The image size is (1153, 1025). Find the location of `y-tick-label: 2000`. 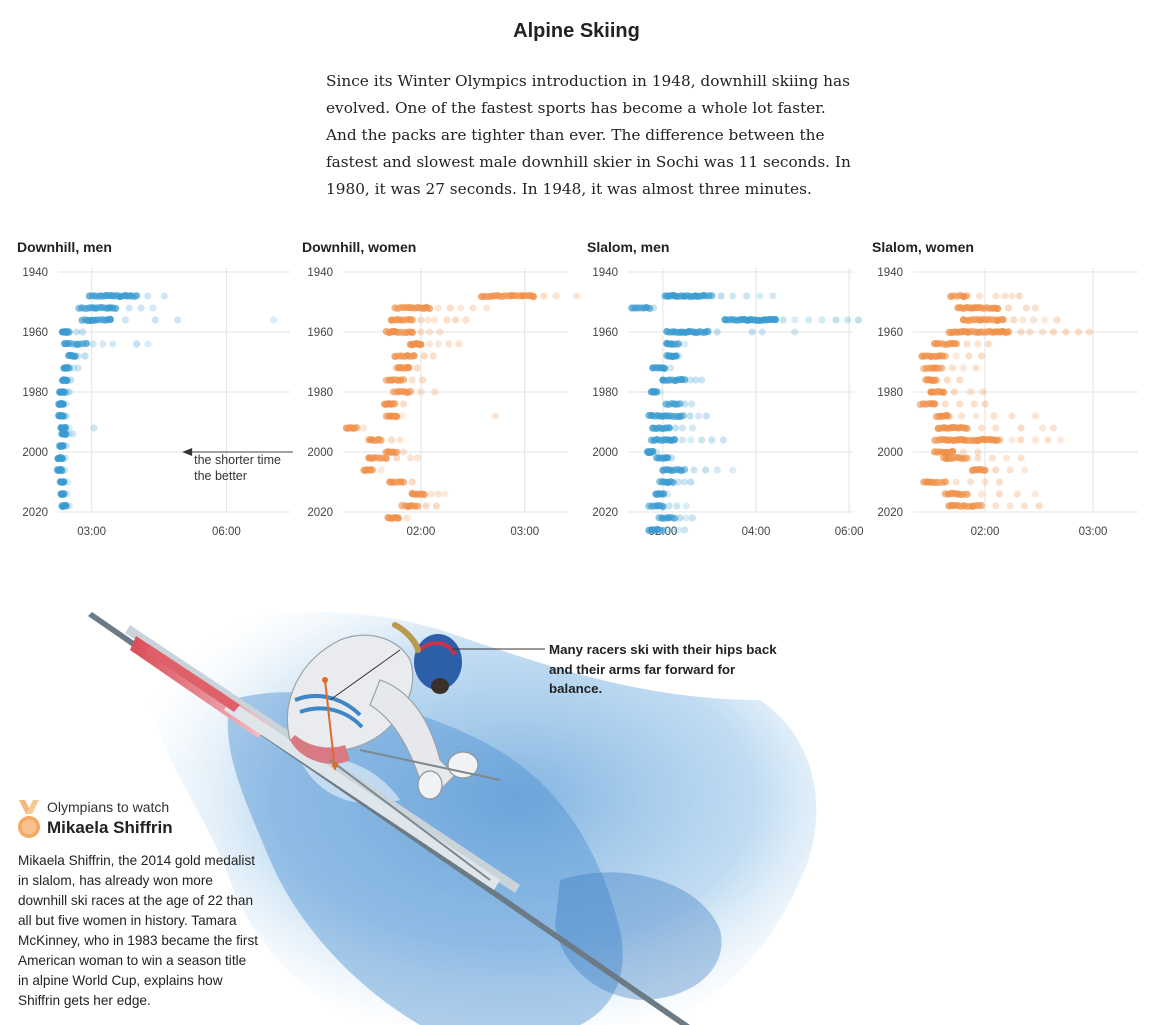

y-tick-label: 2000 is located at coordinates (890, 453).